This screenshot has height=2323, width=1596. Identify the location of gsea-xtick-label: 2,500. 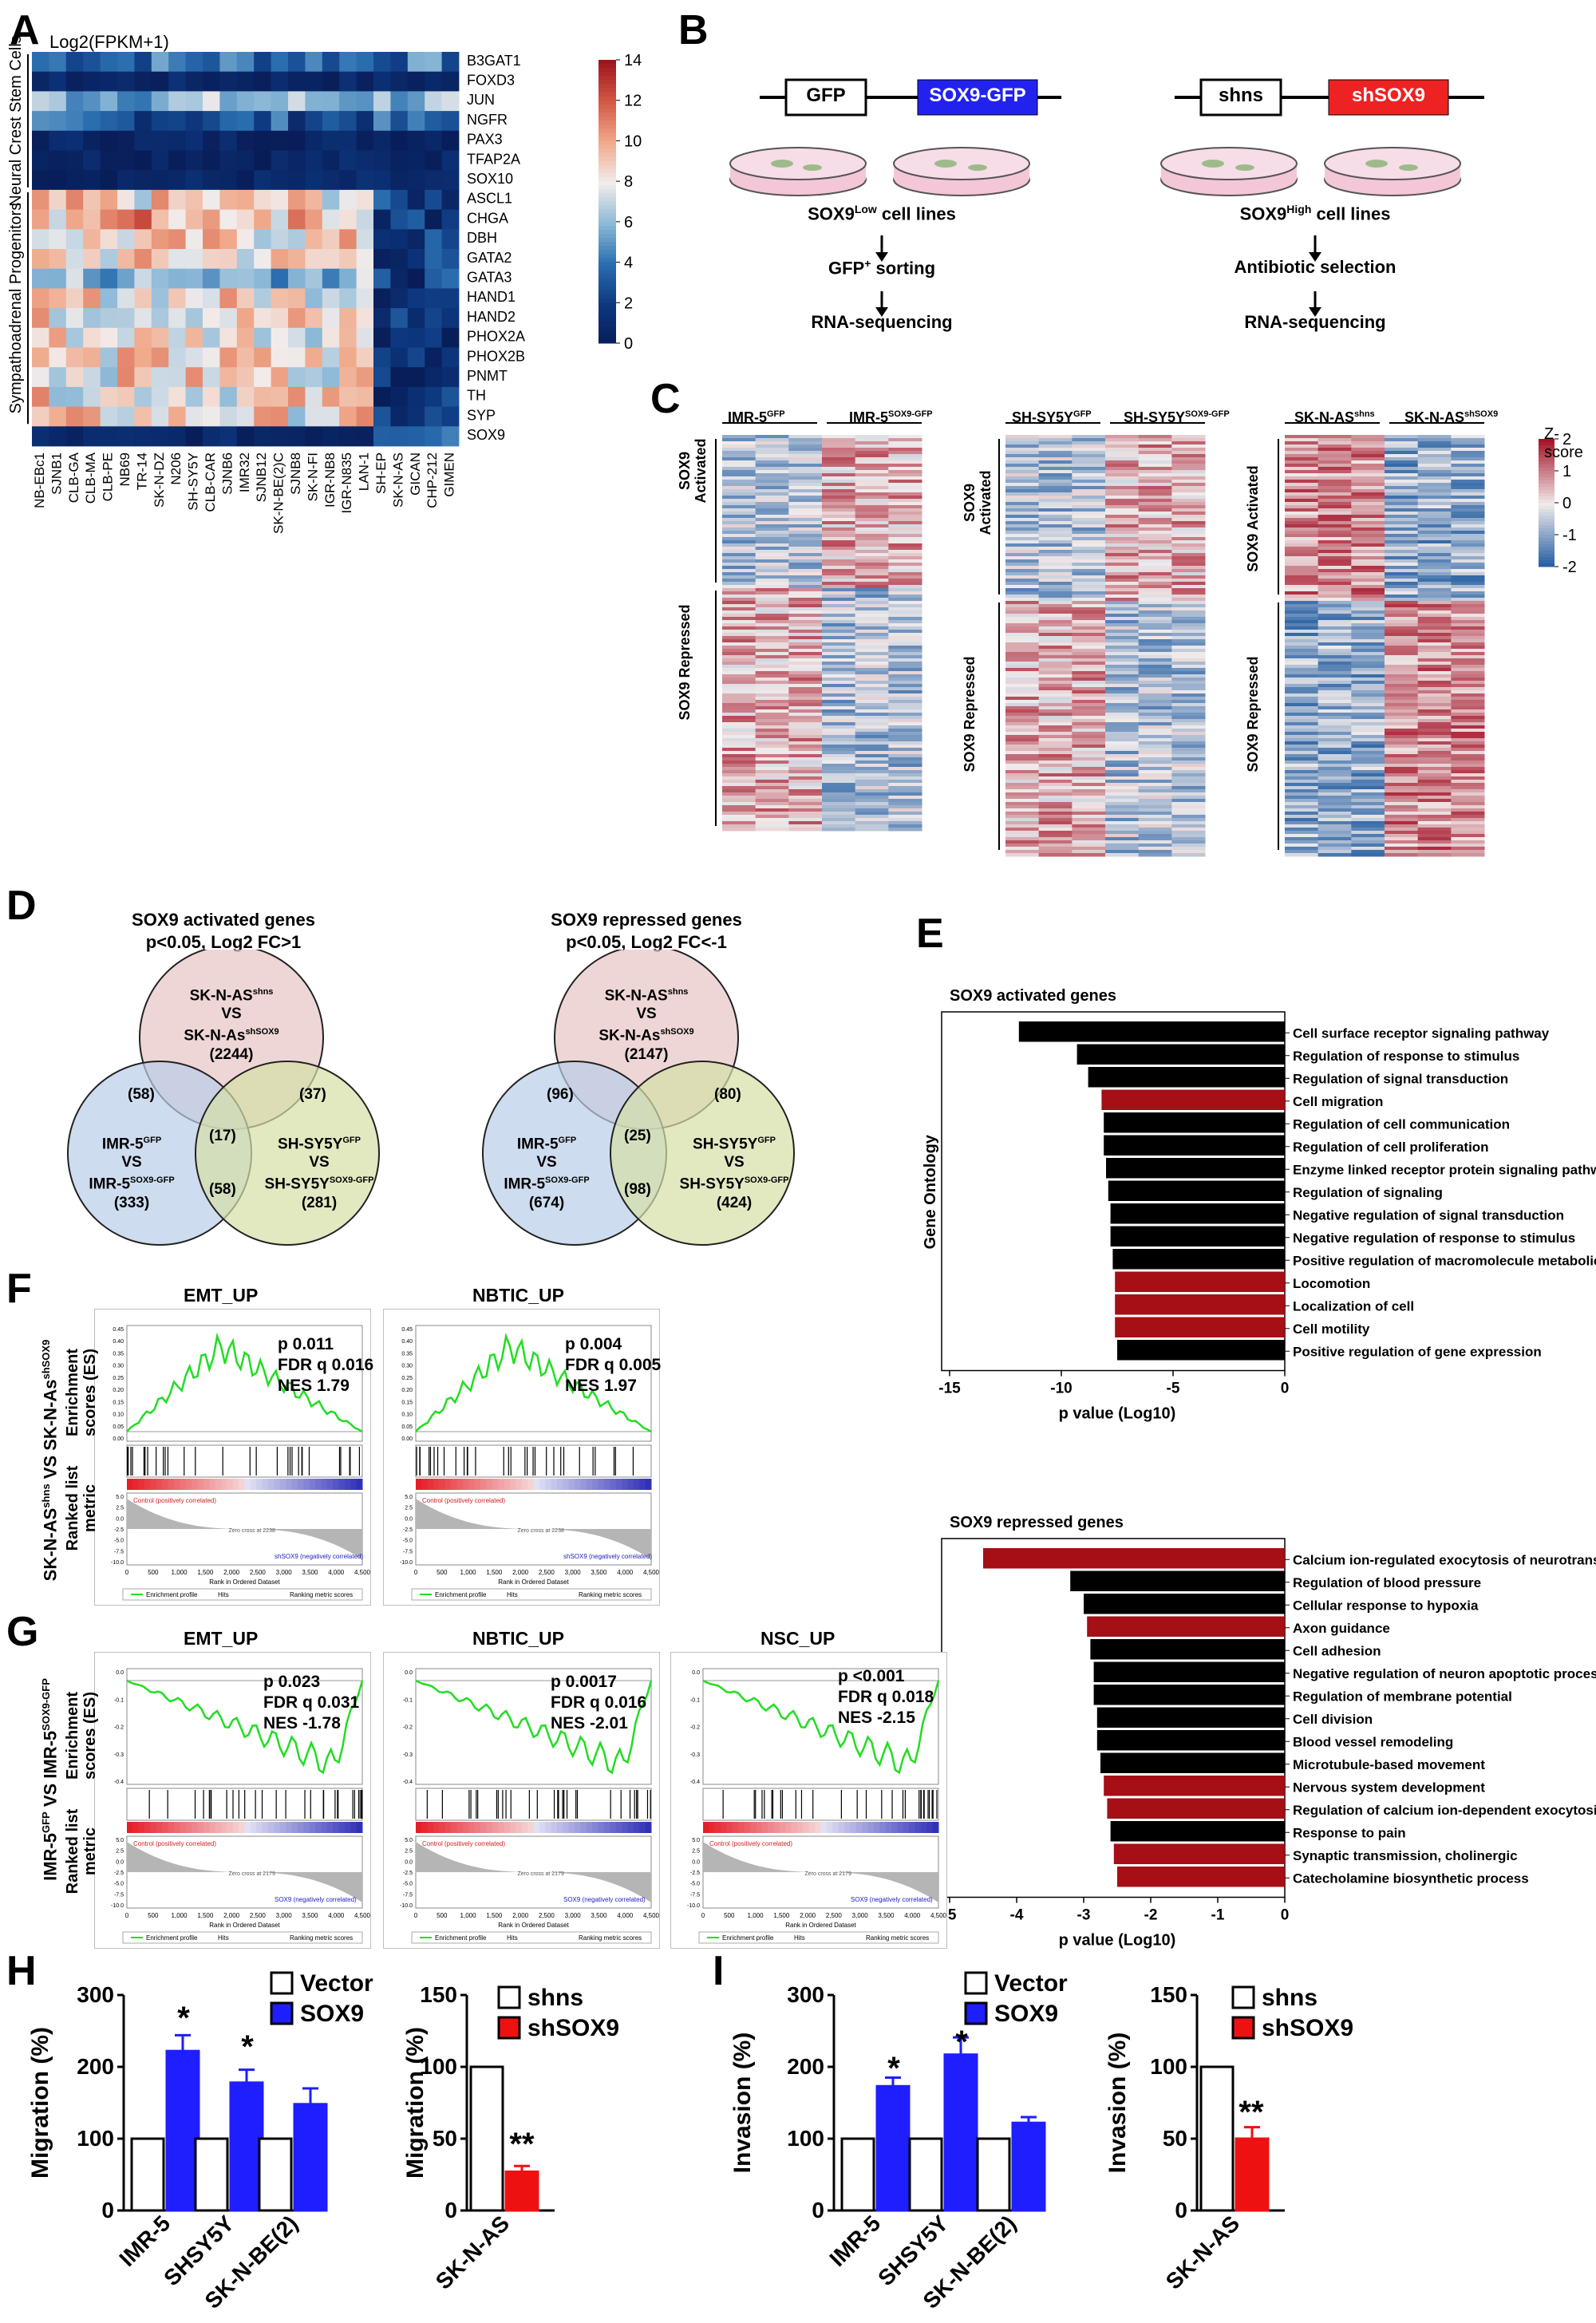
(547, 1572).